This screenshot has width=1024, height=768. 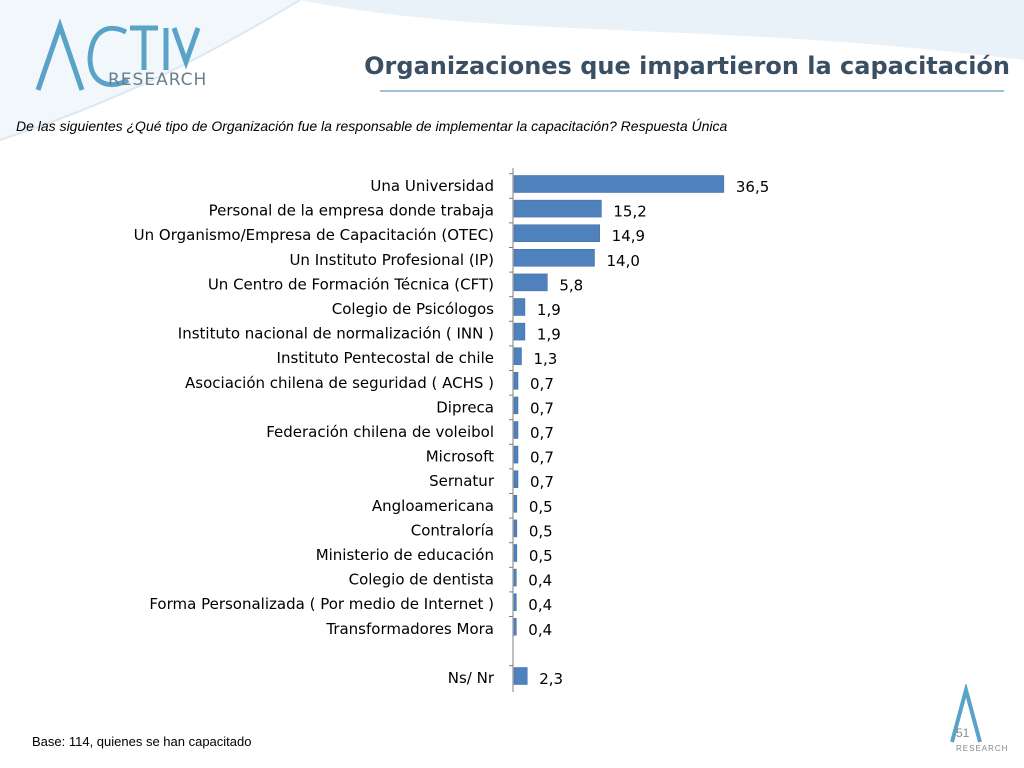 I want to click on data-label: 2,3, so click(x=551, y=679).